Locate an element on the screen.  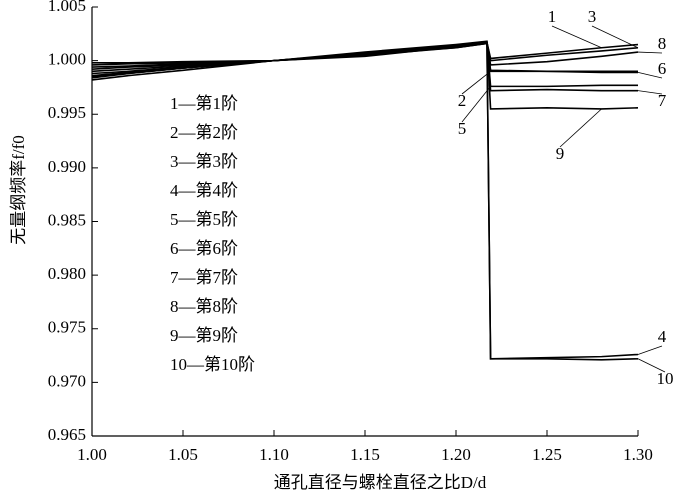
series-annotation: 1 is located at coordinates (552, 16).